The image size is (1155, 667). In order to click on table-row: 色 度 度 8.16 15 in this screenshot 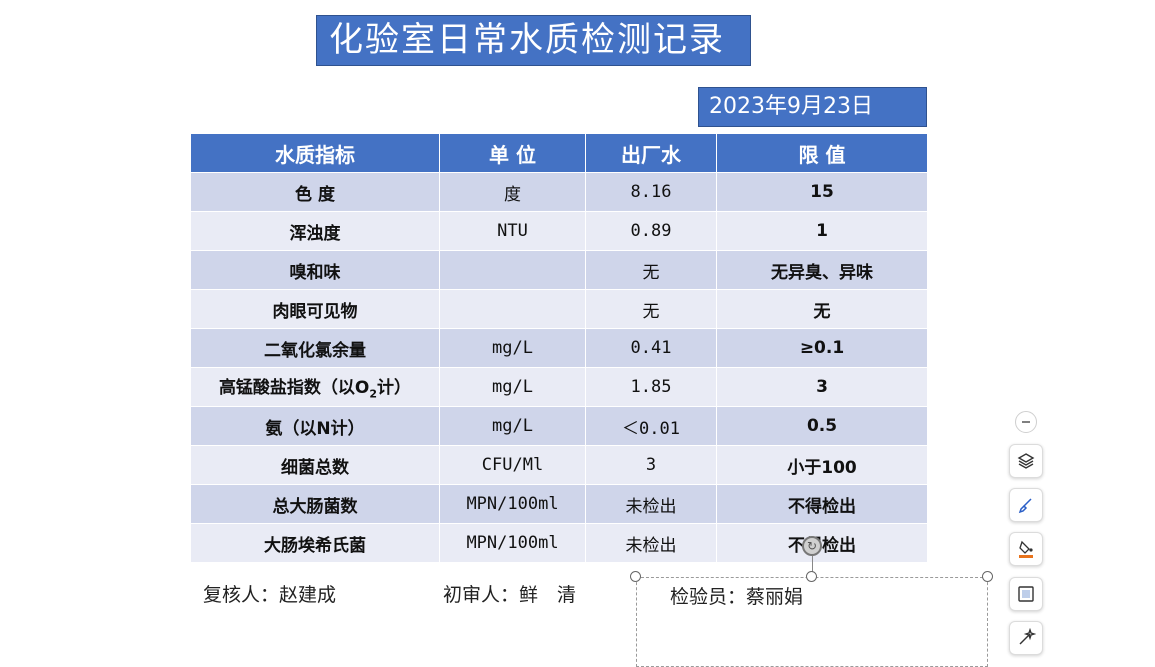, I will do `click(559, 192)`.